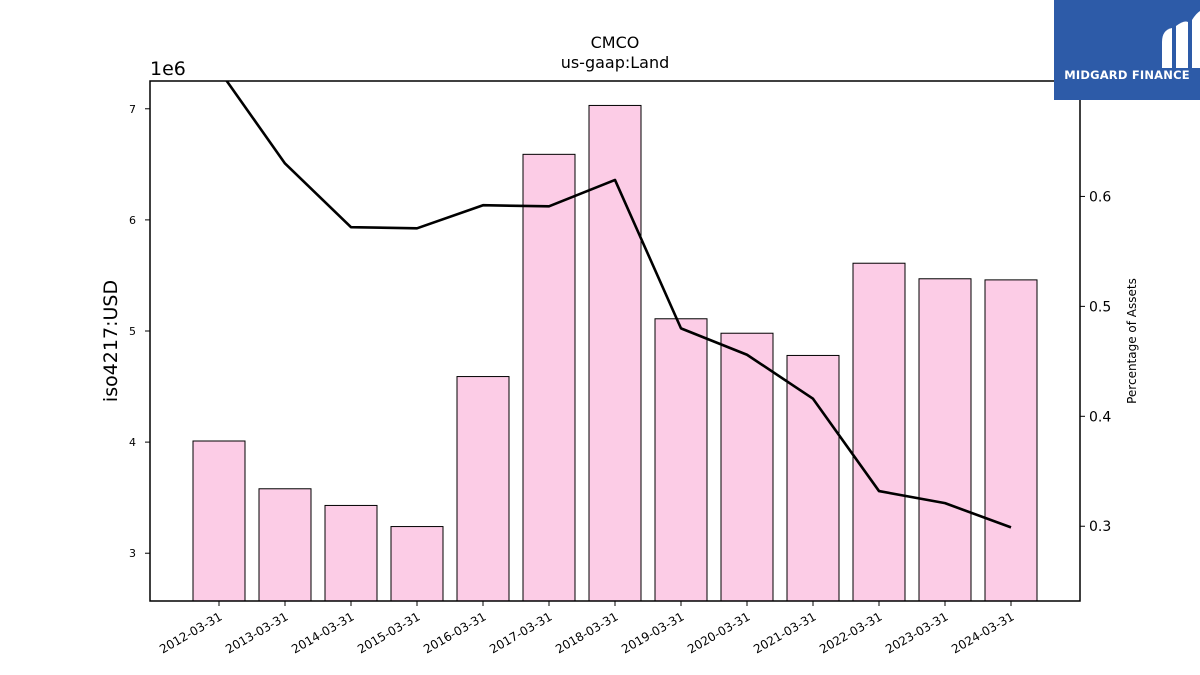 This screenshot has height=675, width=1200. Describe the element at coordinates (586, 632) in the screenshot. I see `x-tick-label-2018-03-31: 2018-03-31` at that location.